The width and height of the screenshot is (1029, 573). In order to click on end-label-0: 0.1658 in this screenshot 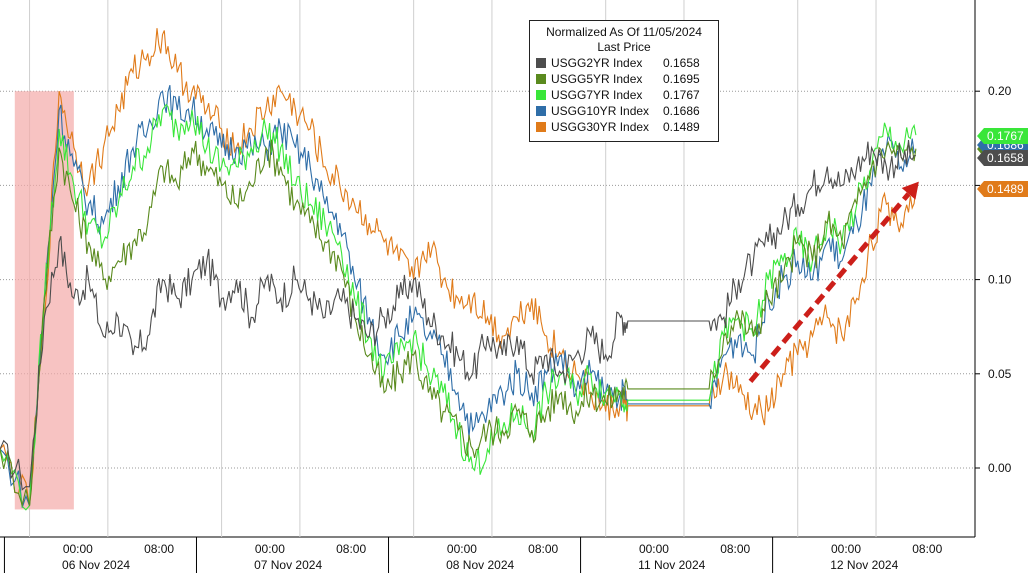, I will do `click(1002, 158)`.